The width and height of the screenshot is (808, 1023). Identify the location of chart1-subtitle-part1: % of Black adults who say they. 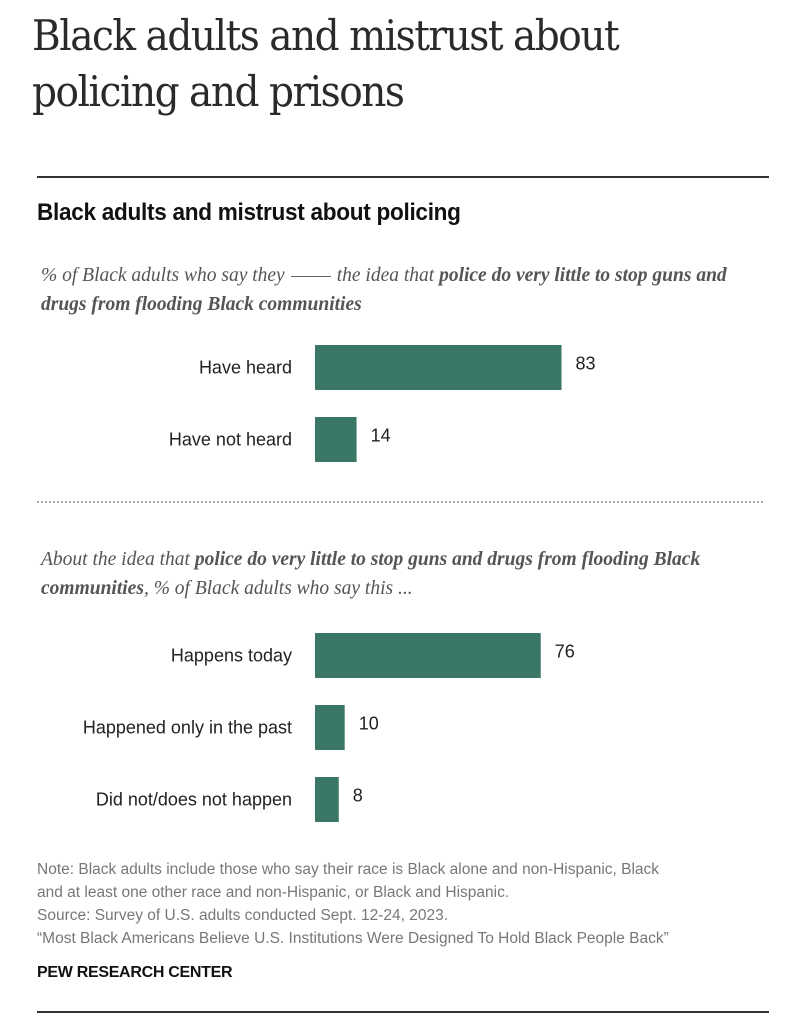
(163, 275).